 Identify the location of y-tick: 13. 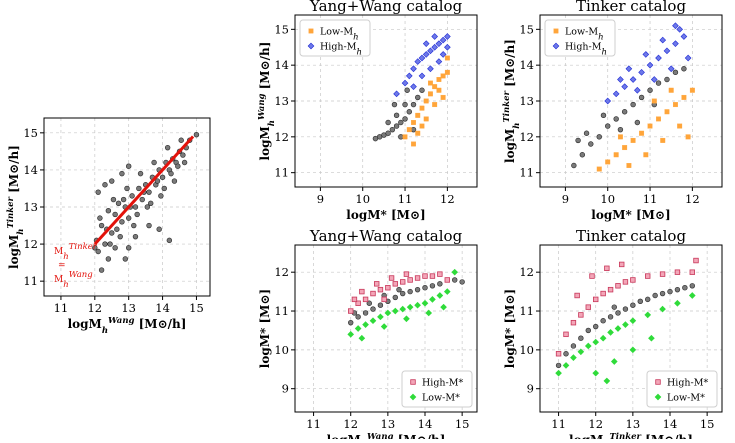
(529, 101).